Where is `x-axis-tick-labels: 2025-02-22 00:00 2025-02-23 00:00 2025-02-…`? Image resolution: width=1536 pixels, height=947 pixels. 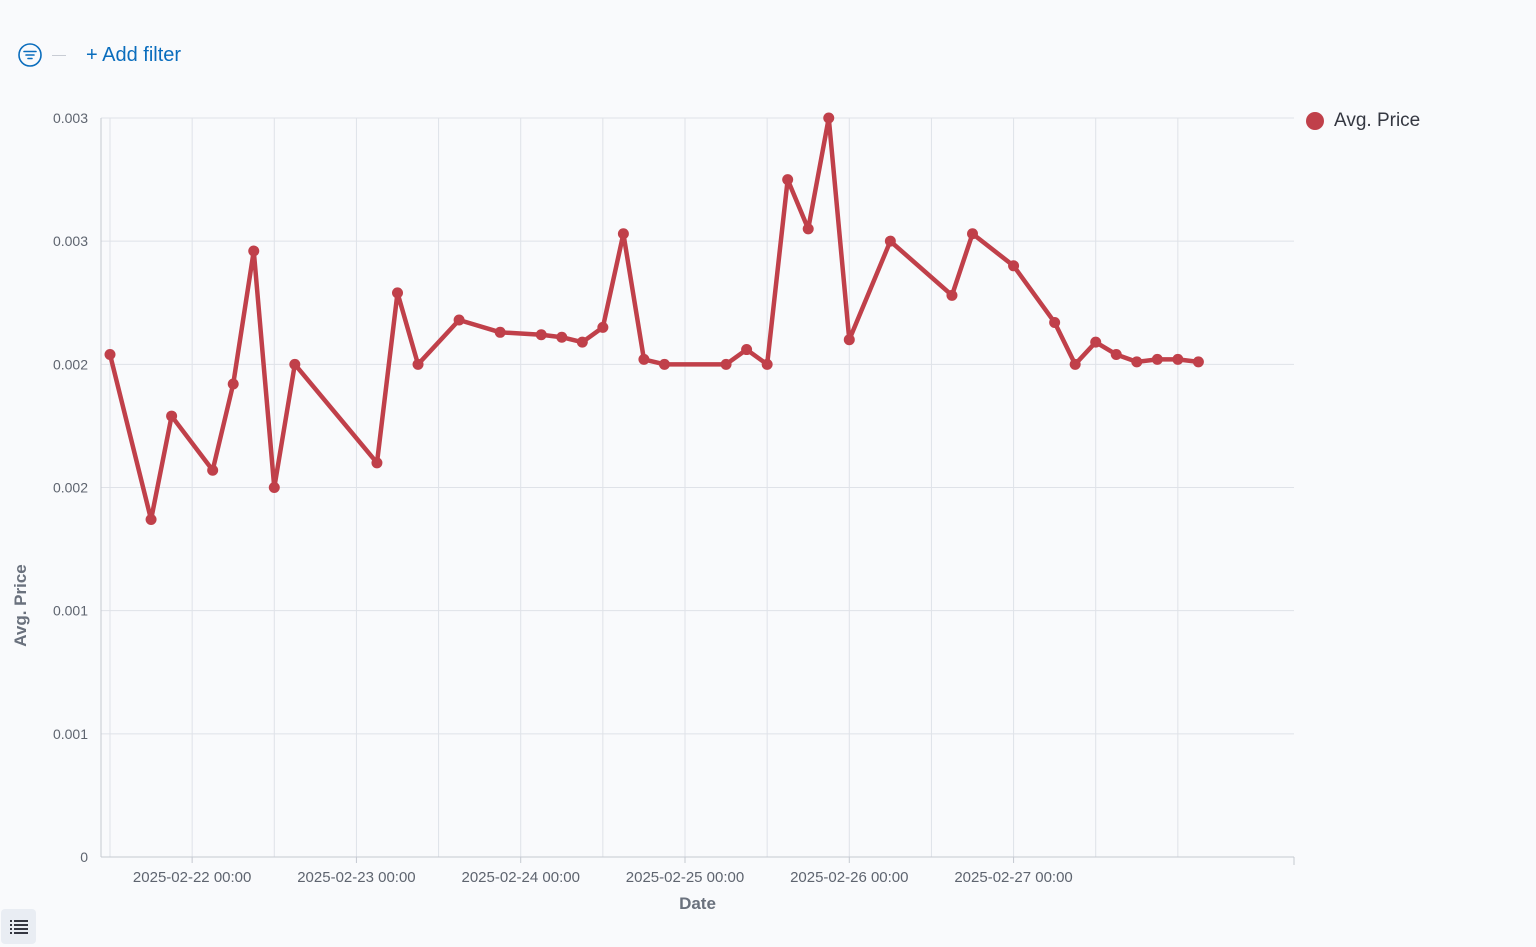 x-axis-tick-labels: 2025-02-22 00:00 2025-02-23 00:00 2025-02-… is located at coordinates (603, 877).